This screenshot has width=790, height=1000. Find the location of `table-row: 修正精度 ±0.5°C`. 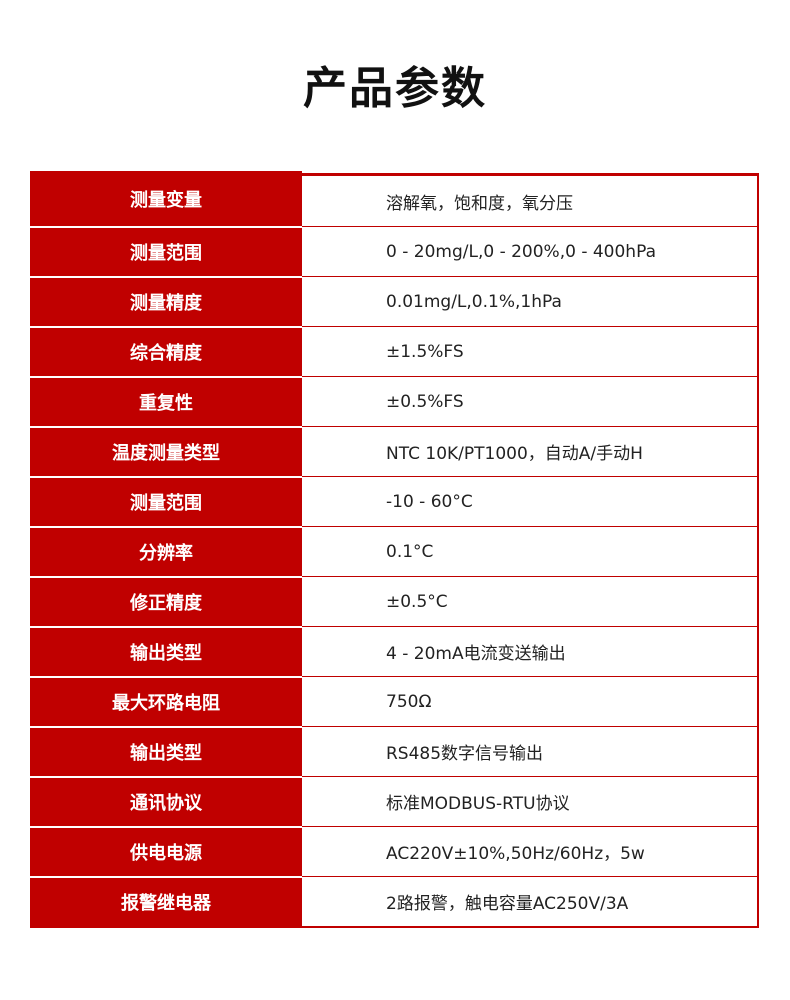

table-row: 修正精度 ±0.5°C is located at coordinates (394, 601).